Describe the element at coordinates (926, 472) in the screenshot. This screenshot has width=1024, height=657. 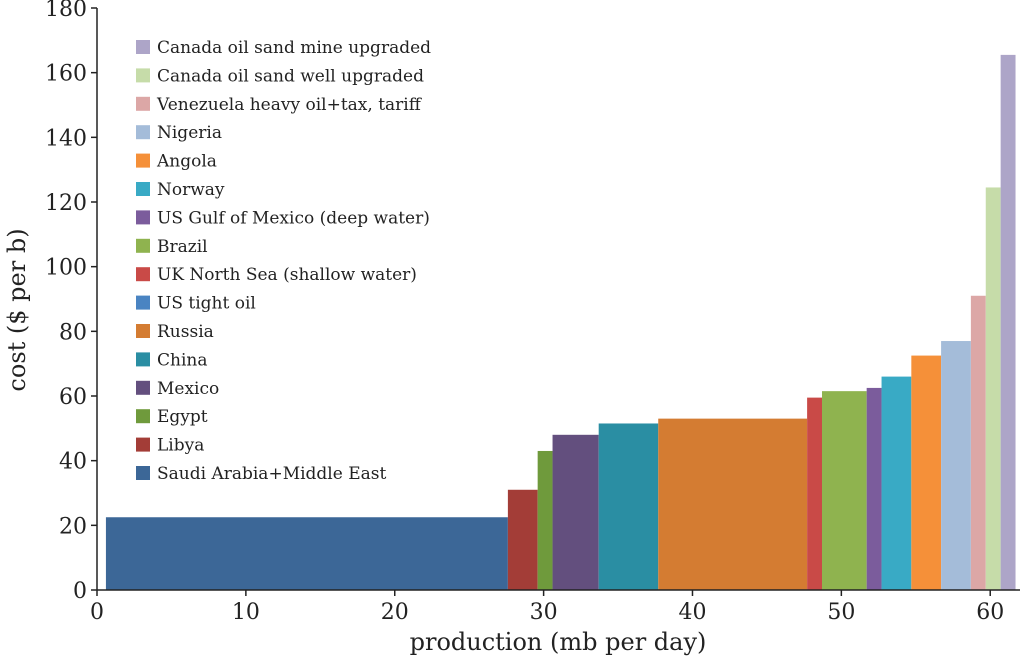
I see `bar-angola` at that location.